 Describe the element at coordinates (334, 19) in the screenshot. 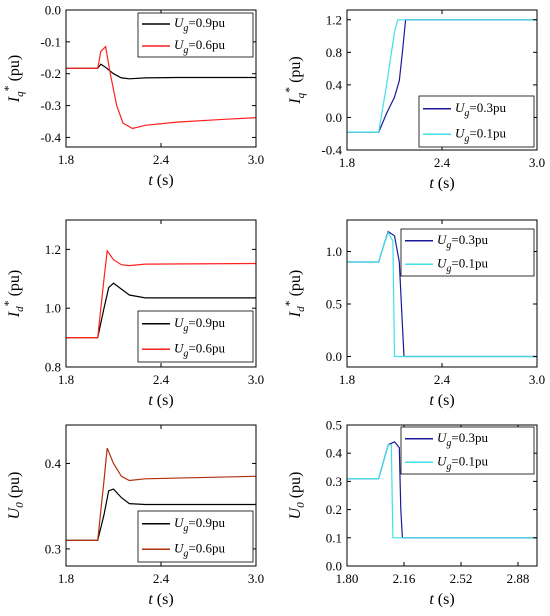

I see `y-tick-label: 1.2` at that location.